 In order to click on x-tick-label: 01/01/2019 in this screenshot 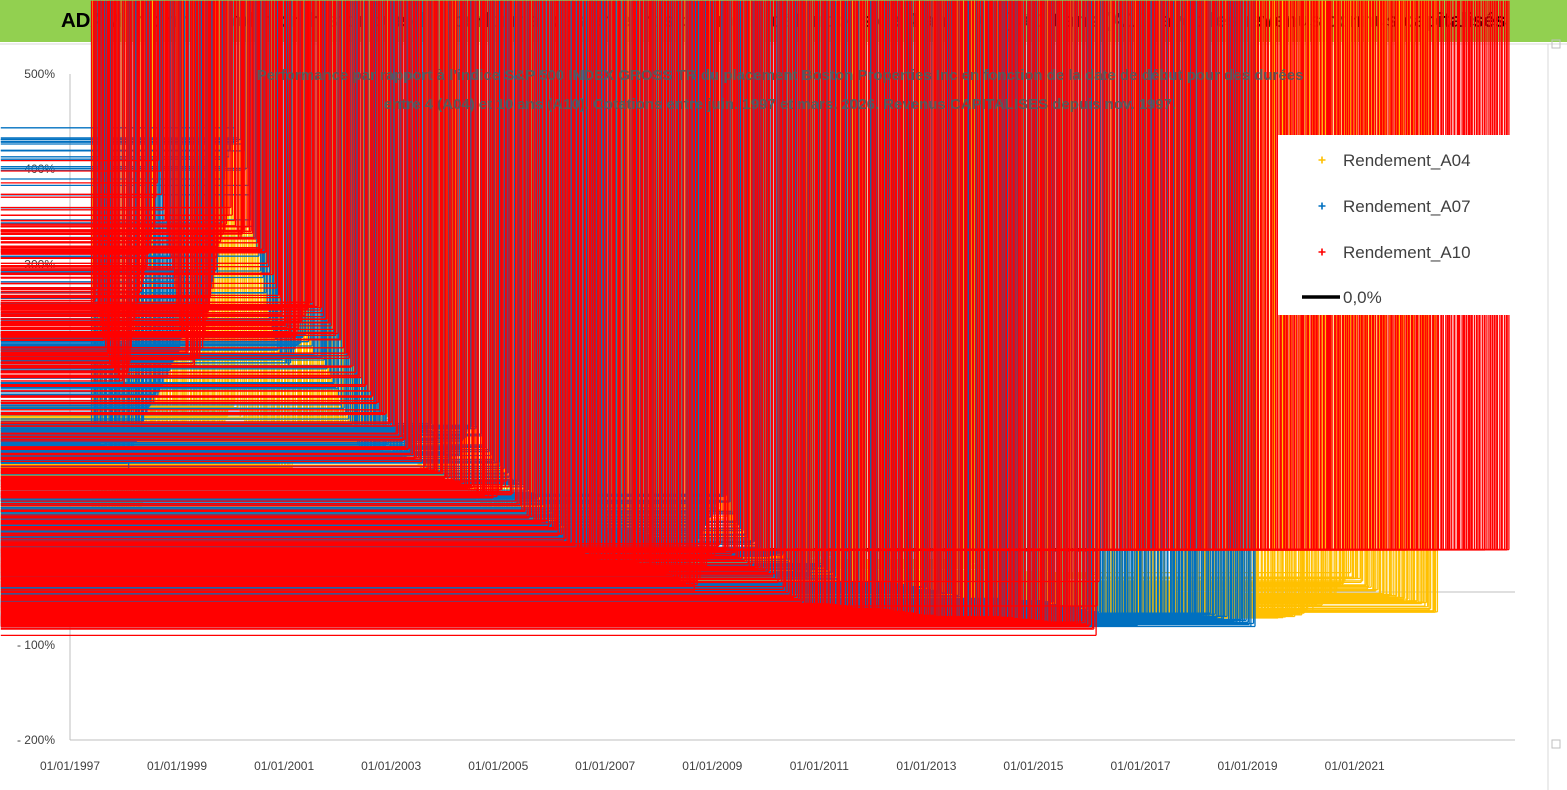, I will do `click(1248, 766)`.